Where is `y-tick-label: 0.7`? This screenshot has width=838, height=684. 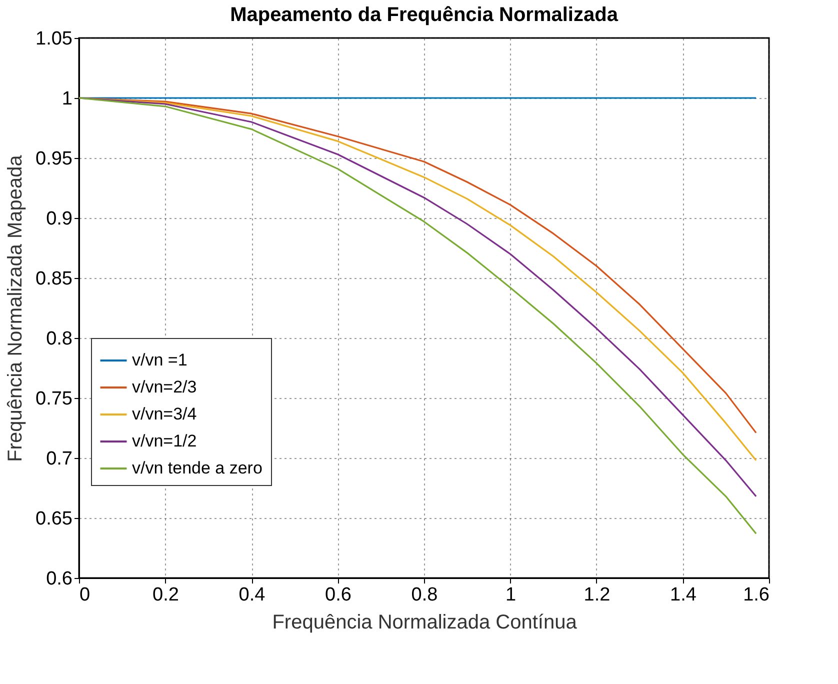 y-tick-label: 0.7 is located at coordinates (59, 459).